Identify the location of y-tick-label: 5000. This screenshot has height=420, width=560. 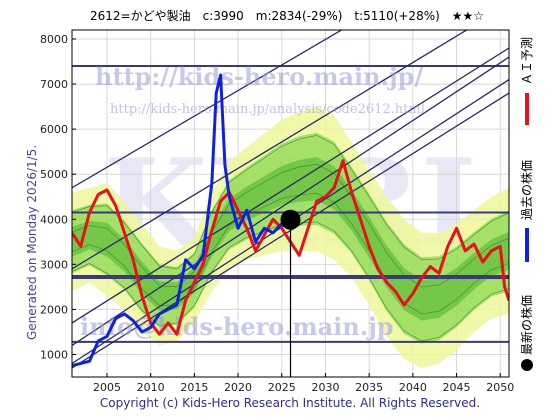
(54, 174).